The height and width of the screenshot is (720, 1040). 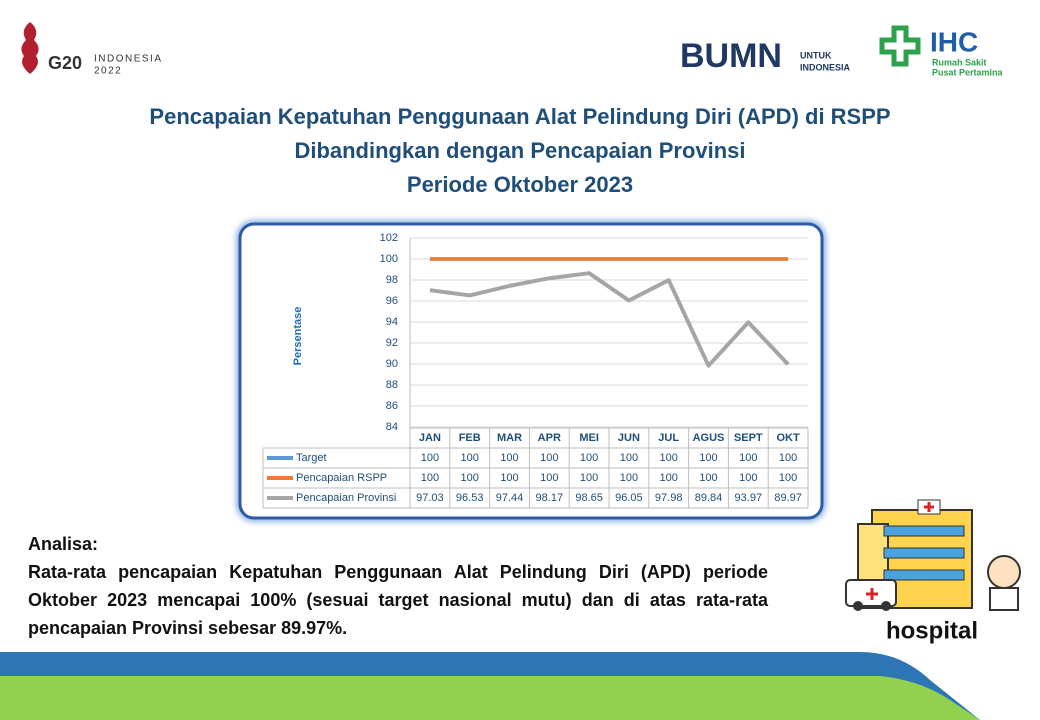 What do you see at coordinates (63, 544) in the screenshot?
I see `analysis-heading: Analisa:` at bounding box center [63, 544].